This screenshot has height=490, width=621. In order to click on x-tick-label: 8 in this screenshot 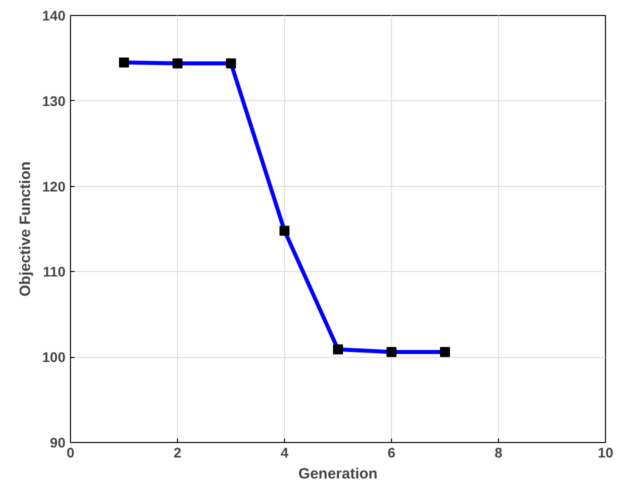, I will do `click(498, 452)`.